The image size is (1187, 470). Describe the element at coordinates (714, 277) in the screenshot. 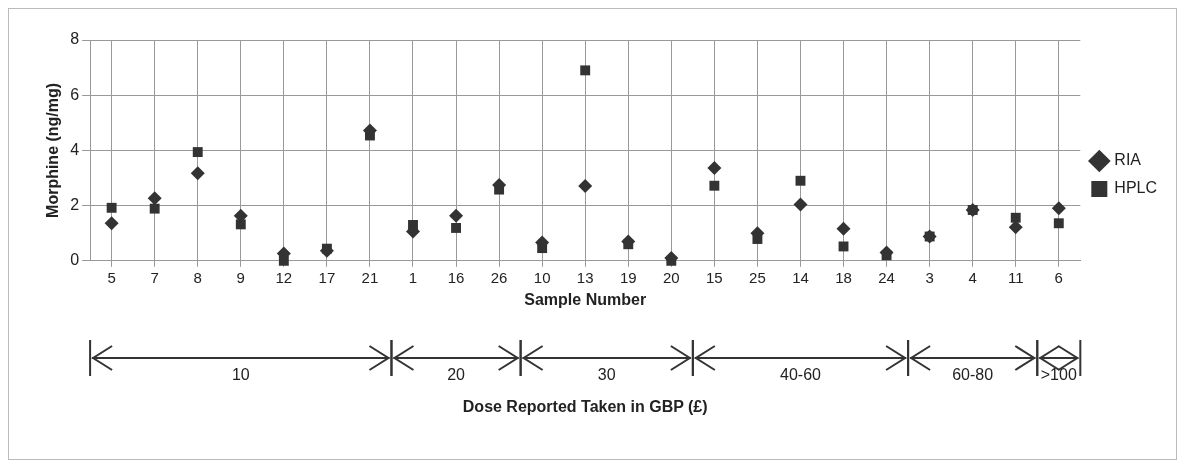

I see `x-tick-label: 15` at that location.